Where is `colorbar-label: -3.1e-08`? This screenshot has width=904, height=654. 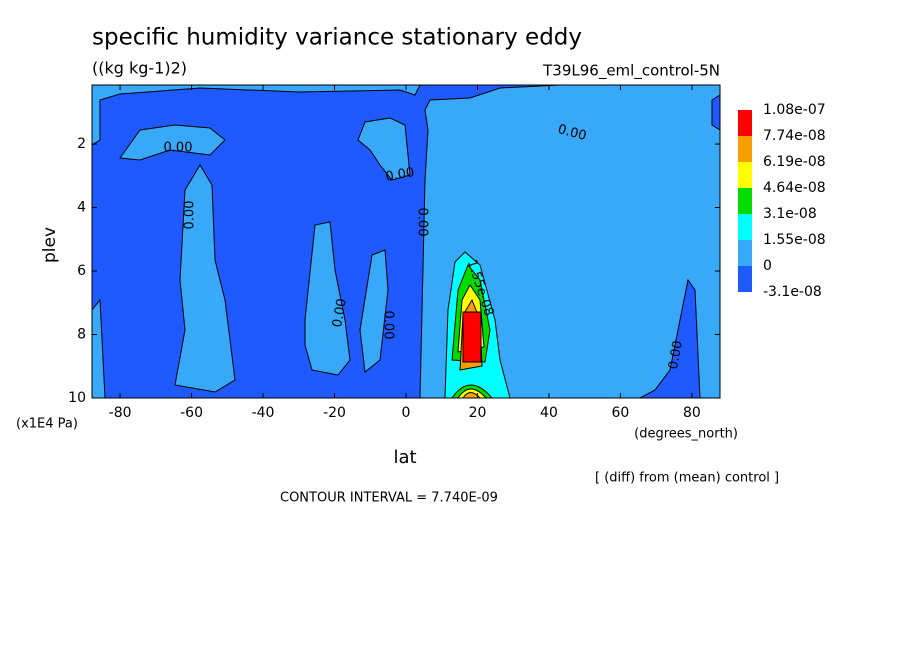
colorbar-label: -3.1e-08 is located at coordinates (792, 292).